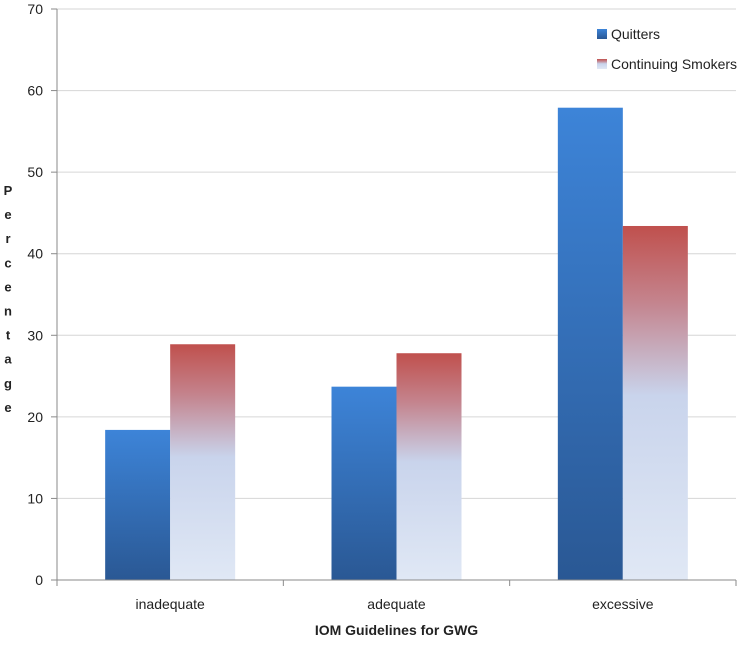 The image size is (750, 649). What do you see at coordinates (35, 172) in the screenshot?
I see `y-tick-label: 50` at bounding box center [35, 172].